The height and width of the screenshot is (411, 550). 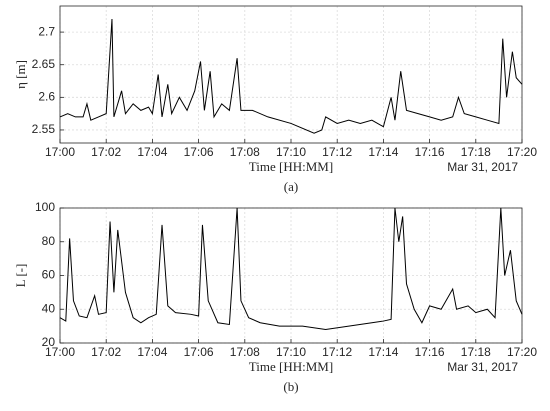 What do you see at coordinates (46, 97) in the screenshot?
I see `y-tick-label: 2.6` at bounding box center [46, 97].